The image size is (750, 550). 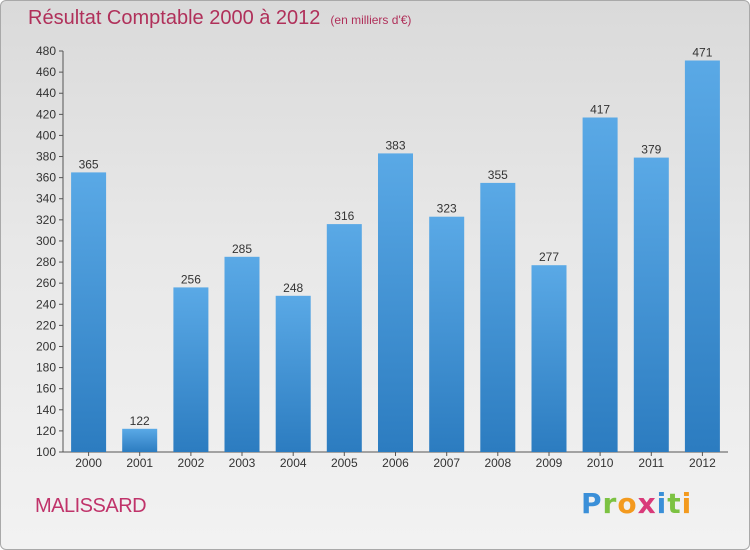 What do you see at coordinates (46, 325) in the screenshot?
I see `y-tick-label: 220` at bounding box center [46, 325].